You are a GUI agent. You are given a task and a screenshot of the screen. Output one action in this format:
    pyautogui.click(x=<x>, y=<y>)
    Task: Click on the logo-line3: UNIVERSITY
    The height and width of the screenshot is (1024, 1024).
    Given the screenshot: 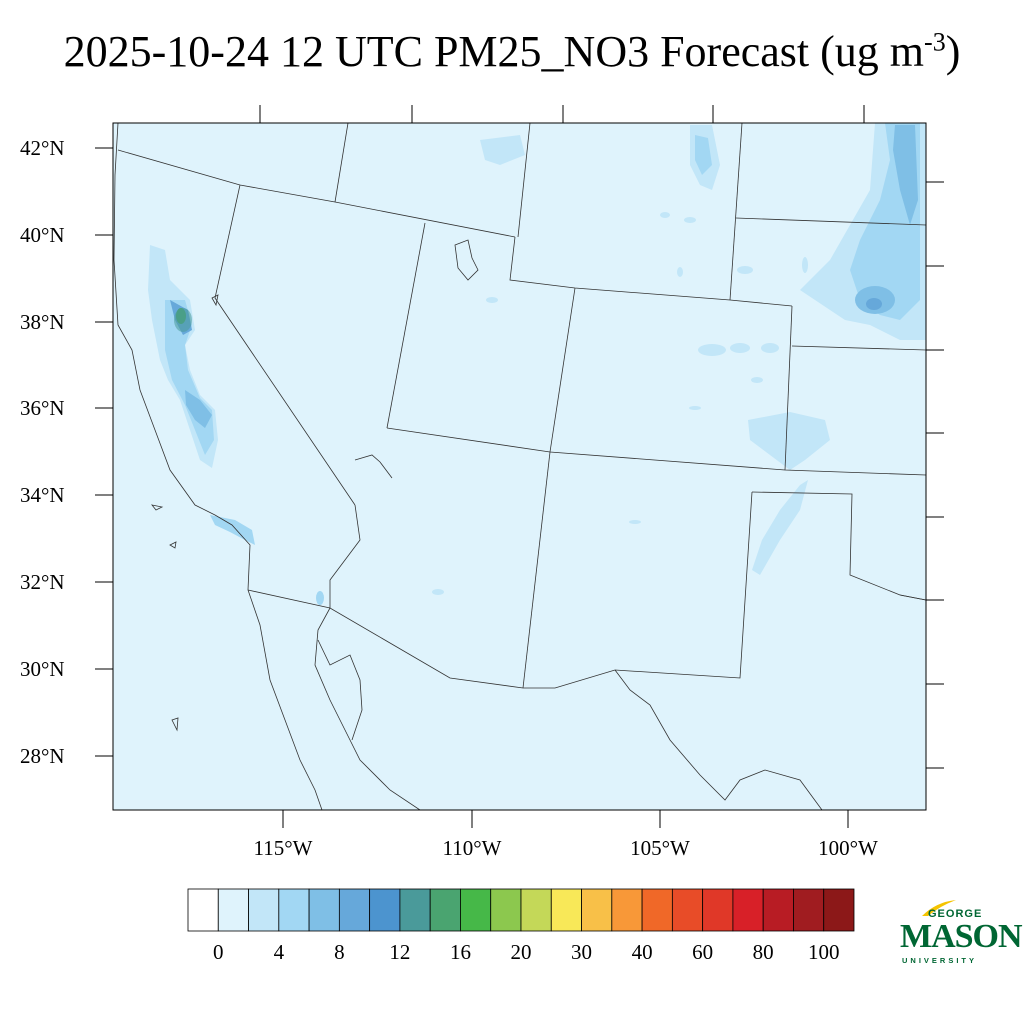 What is the action you would take?
    pyautogui.click(x=940, y=960)
    